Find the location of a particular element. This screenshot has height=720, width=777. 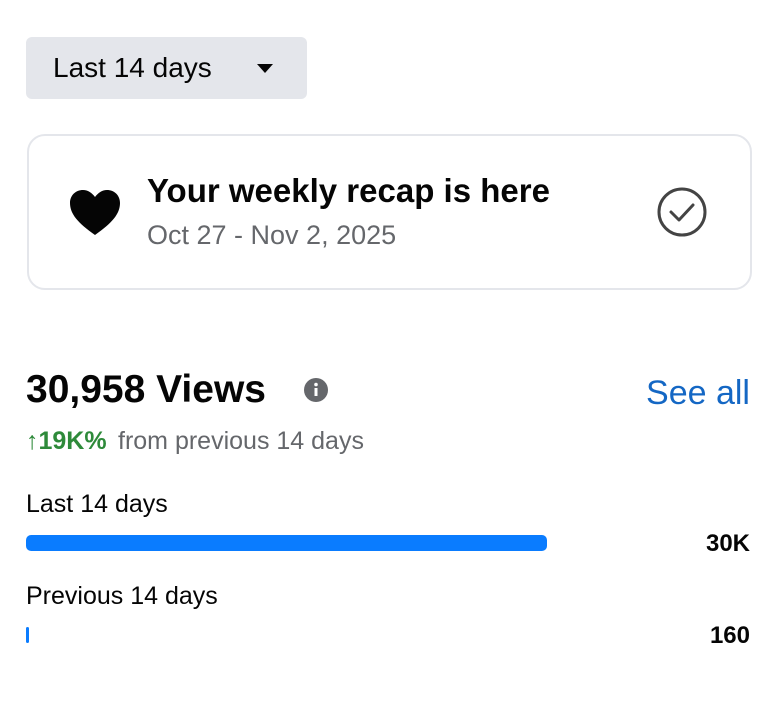

bar-label: Previous 14 days is located at coordinates (122, 596).